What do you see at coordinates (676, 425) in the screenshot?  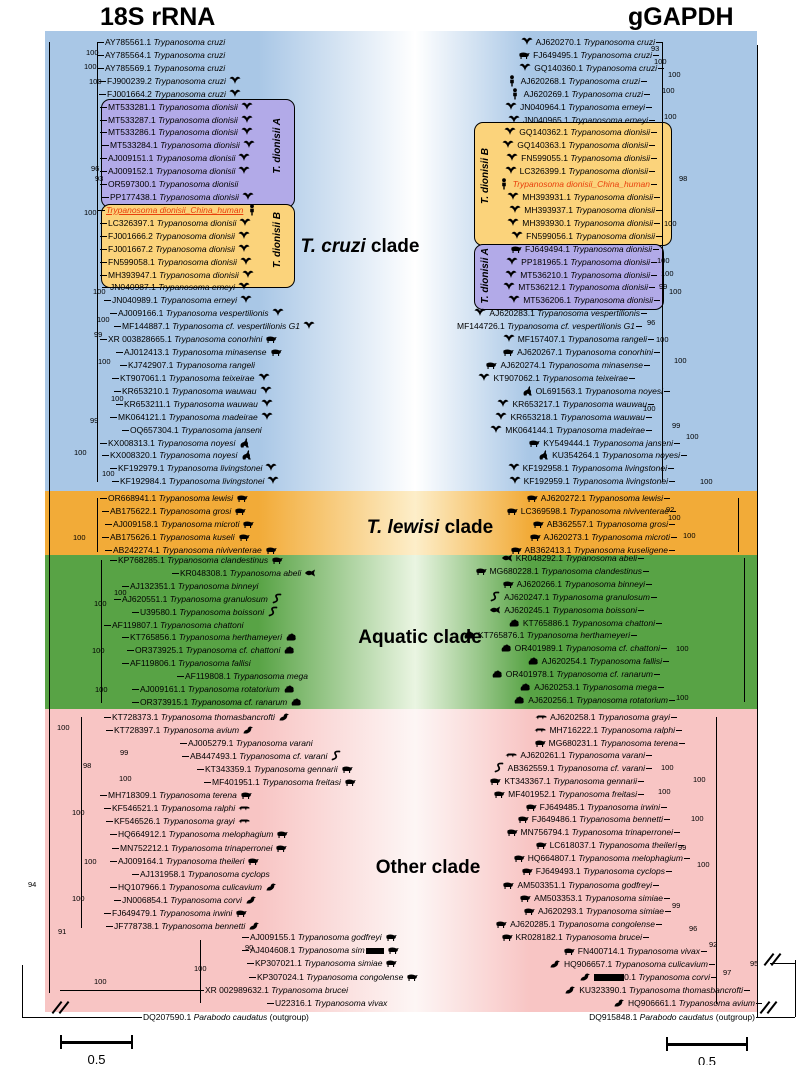 I see `support-value: 99` at bounding box center [676, 425].